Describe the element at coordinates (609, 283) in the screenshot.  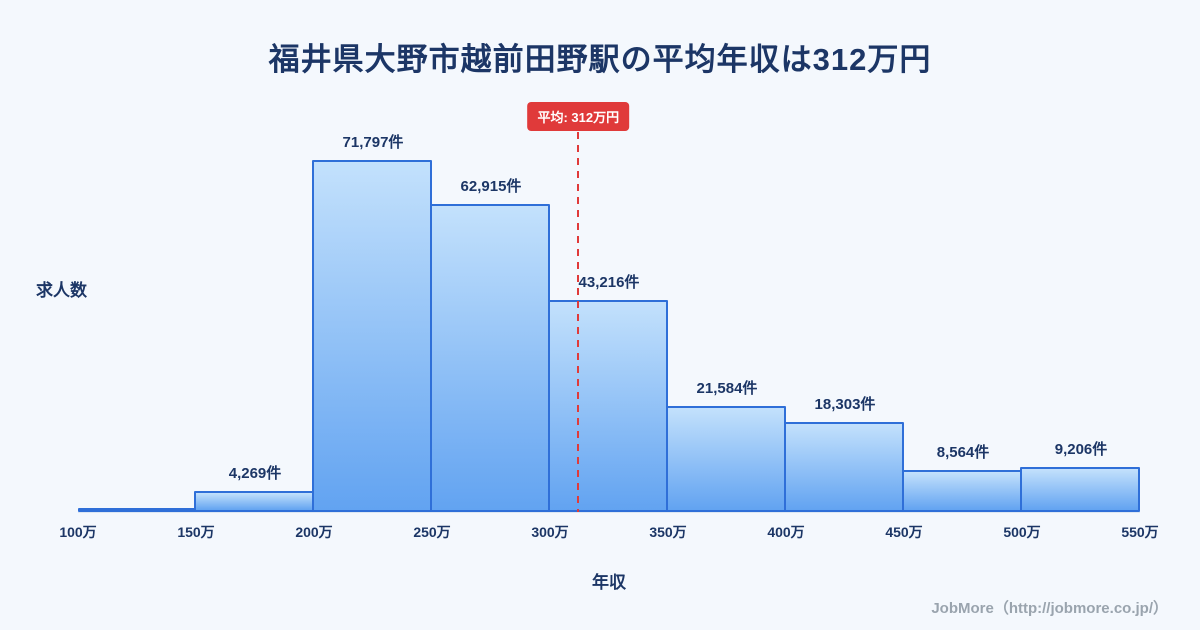
I see `bar-value-label: 43,216件` at that location.